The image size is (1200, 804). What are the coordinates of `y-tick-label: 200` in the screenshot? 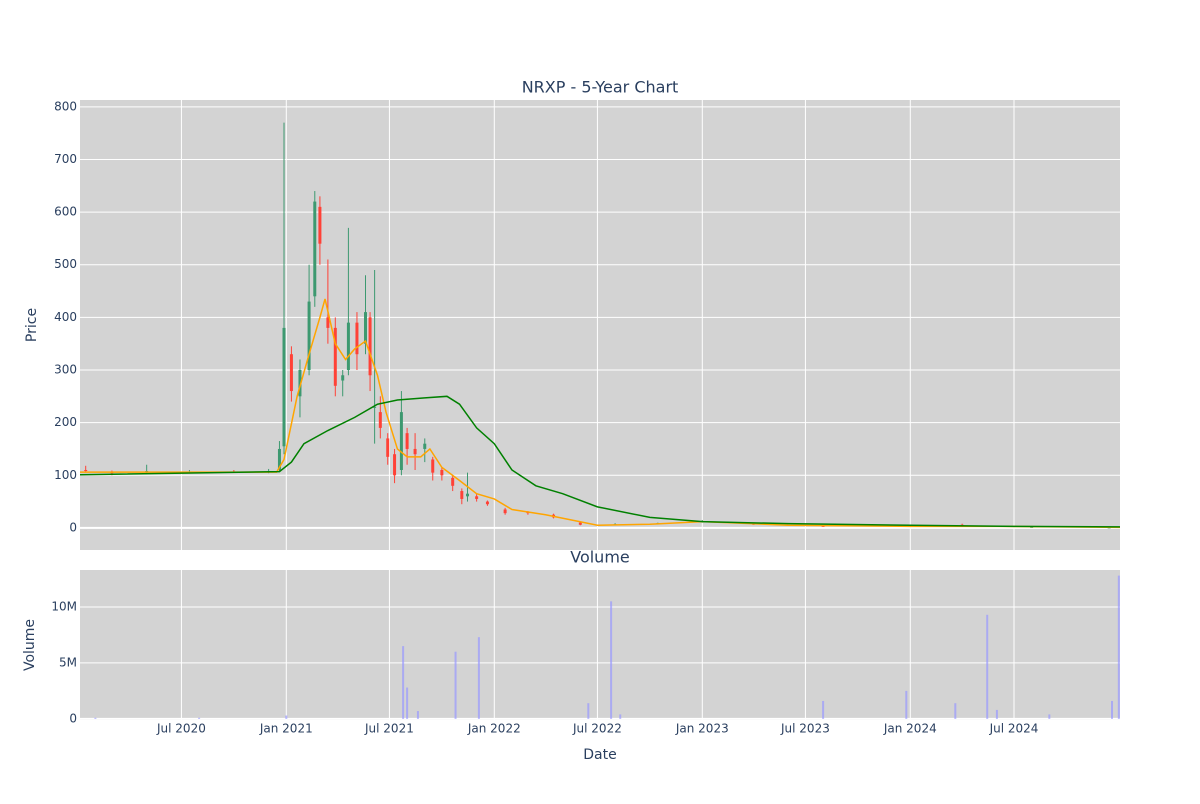 It's located at (65, 422).